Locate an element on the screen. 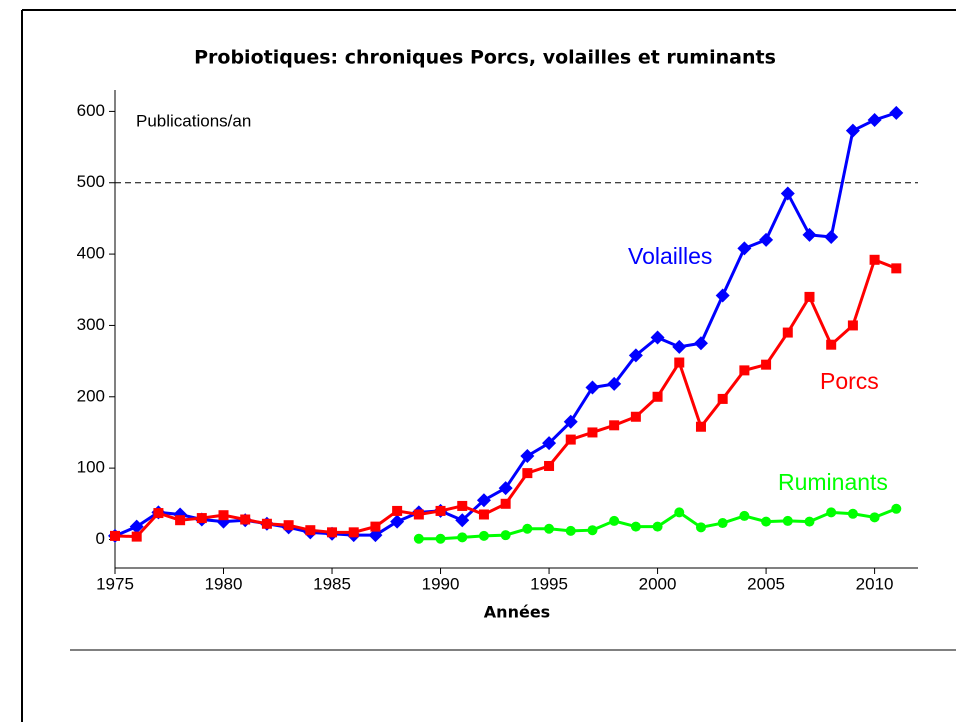  y-tick-label: 300 is located at coordinates (91, 324).